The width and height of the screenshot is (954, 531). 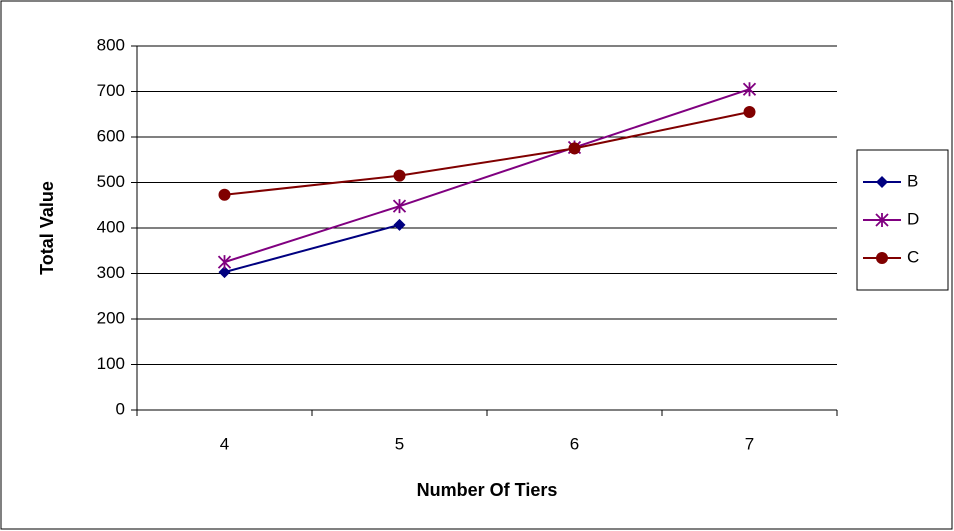 I want to click on y-axis-title: Total Value, so click(x=47, y=228).